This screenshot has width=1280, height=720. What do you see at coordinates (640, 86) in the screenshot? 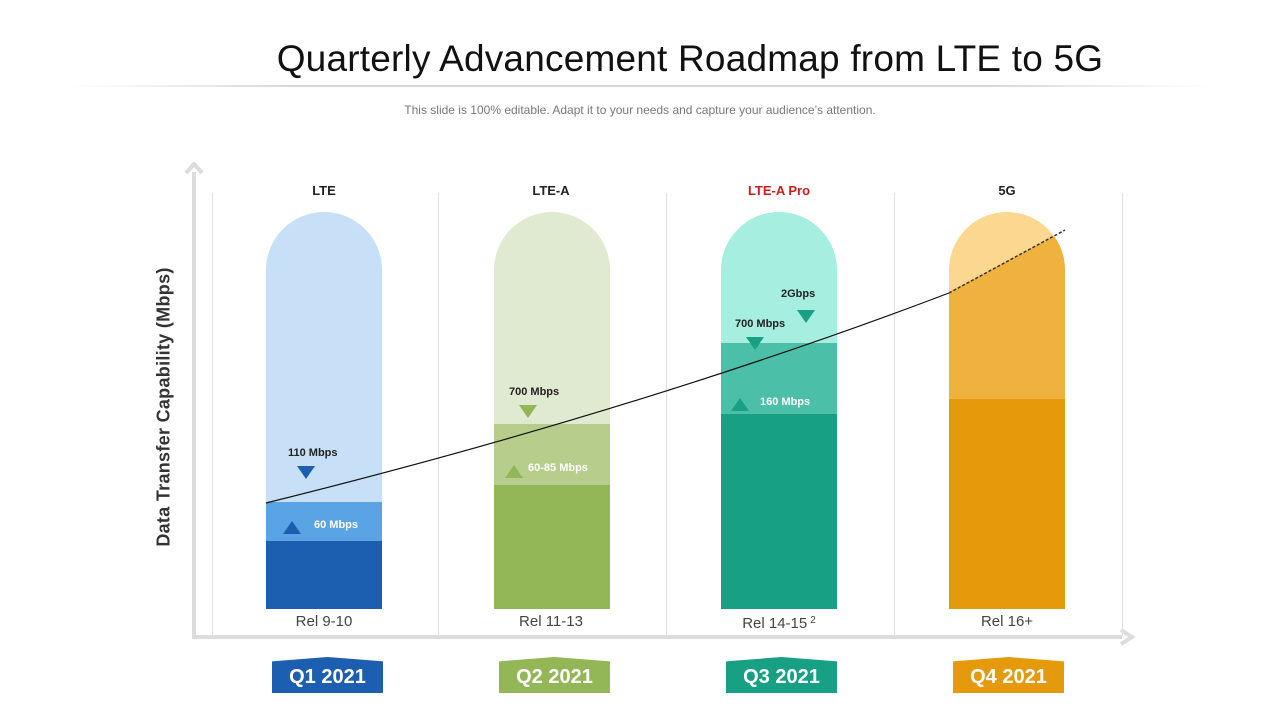
I see `title-divider` at bounding box center [640, 86].